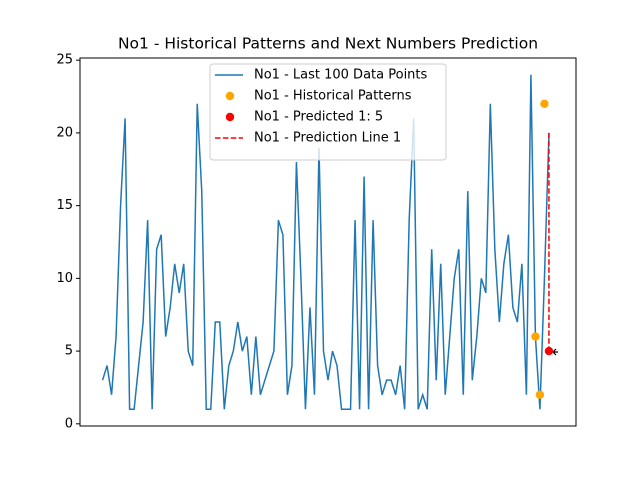 The height and width of the screenshot is (480, 640). Describe the element at coordinates (327, 138) in the screenshot. I see `legend-label: No1 - Prediction Line 1` at that location.